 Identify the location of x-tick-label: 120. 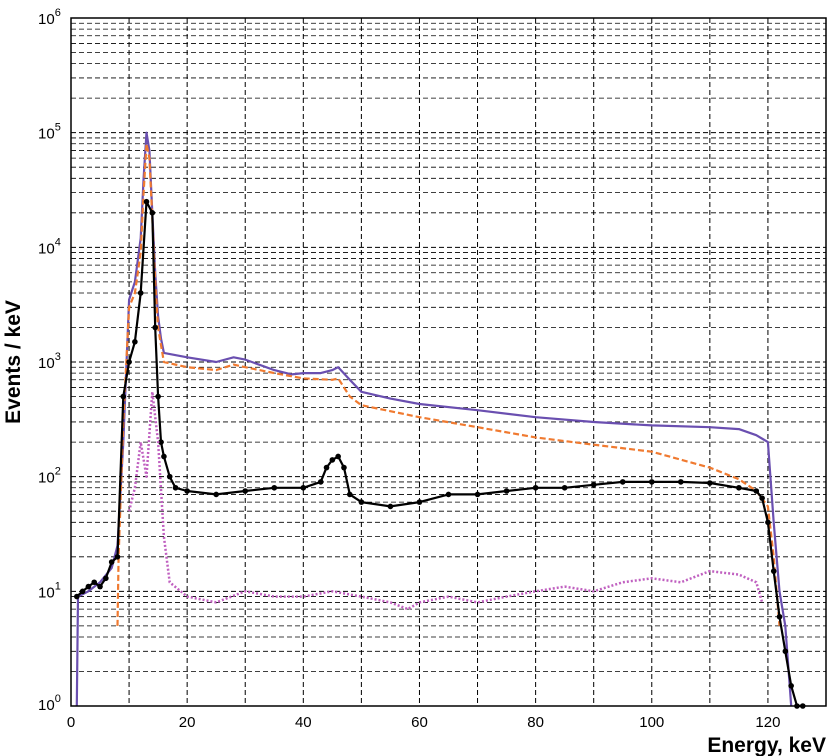
(767, 722).